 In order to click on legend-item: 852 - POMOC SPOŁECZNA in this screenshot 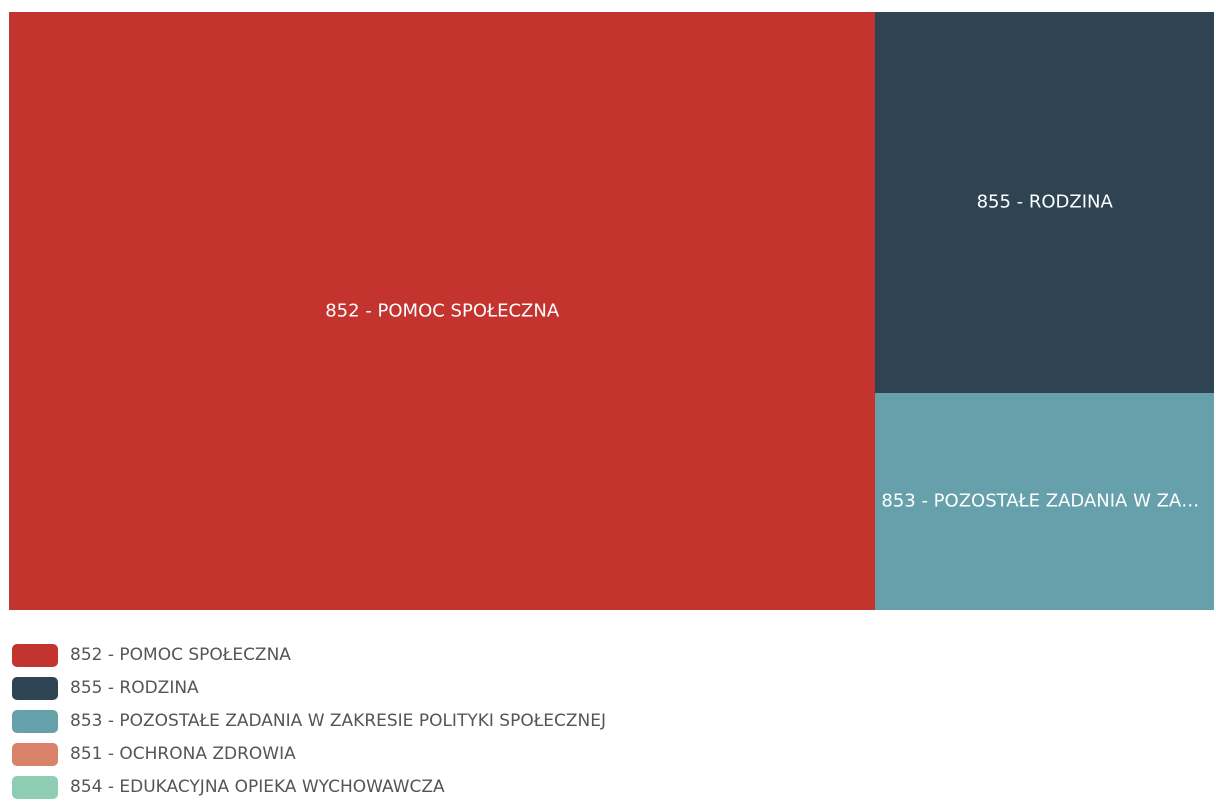, I will do `click(151, 655)`.